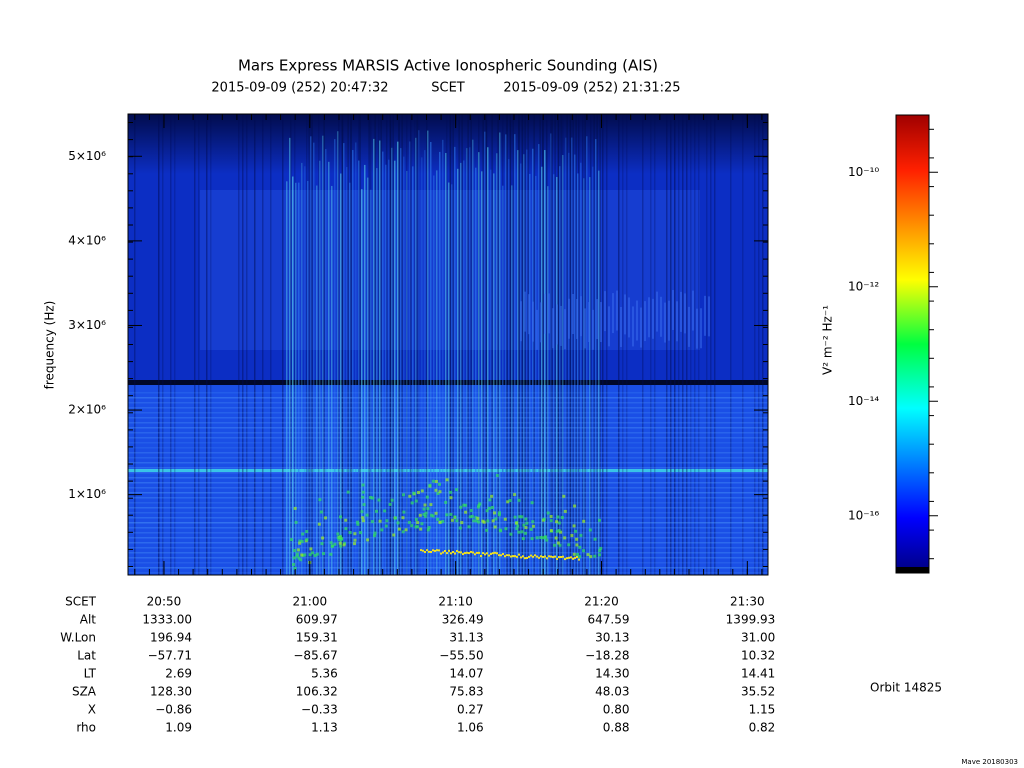 This screenshot has height=768, width=1024. Describe the element at coordinates (463, 620) in the screenshot. I see `ephemeris-value: 326.49` at that location.